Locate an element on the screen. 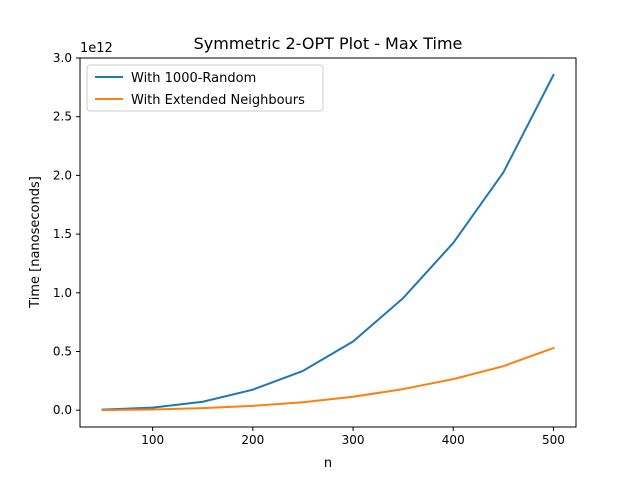 Image resolution: width=640 pixels, height=480 pixels. y-tick-label: 1.0 is located at coordinates (62, 293).